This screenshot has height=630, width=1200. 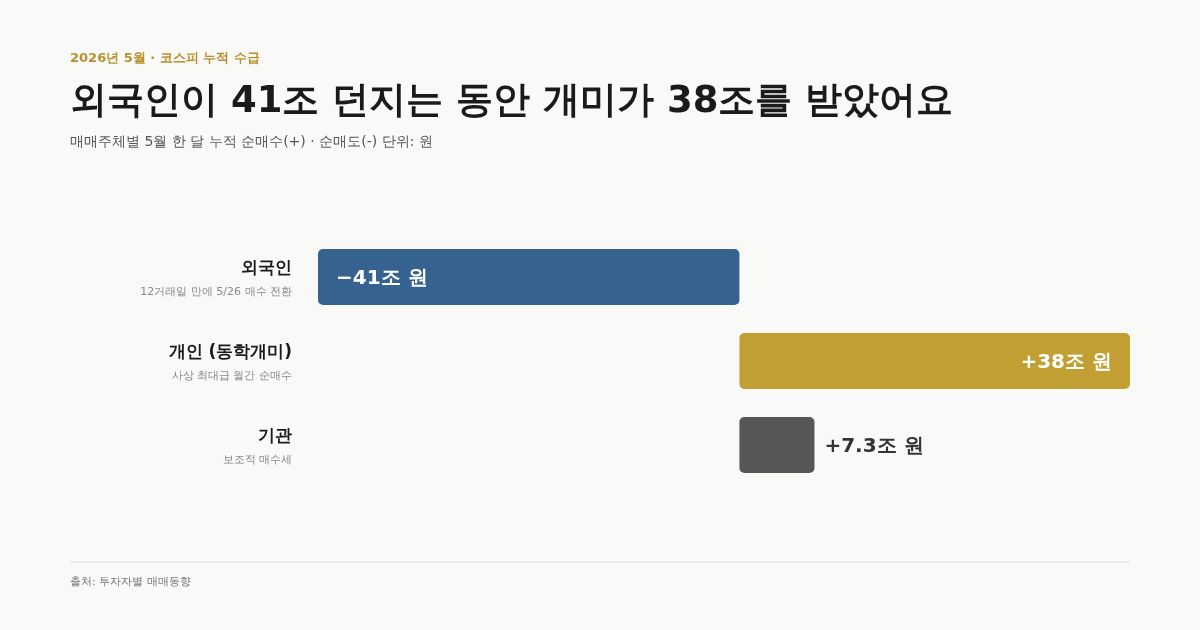 I want to click on chart-title: 외국인이 41조 던지는 동안 개미가 38조를 받았어요, so click(x=512, y=99).